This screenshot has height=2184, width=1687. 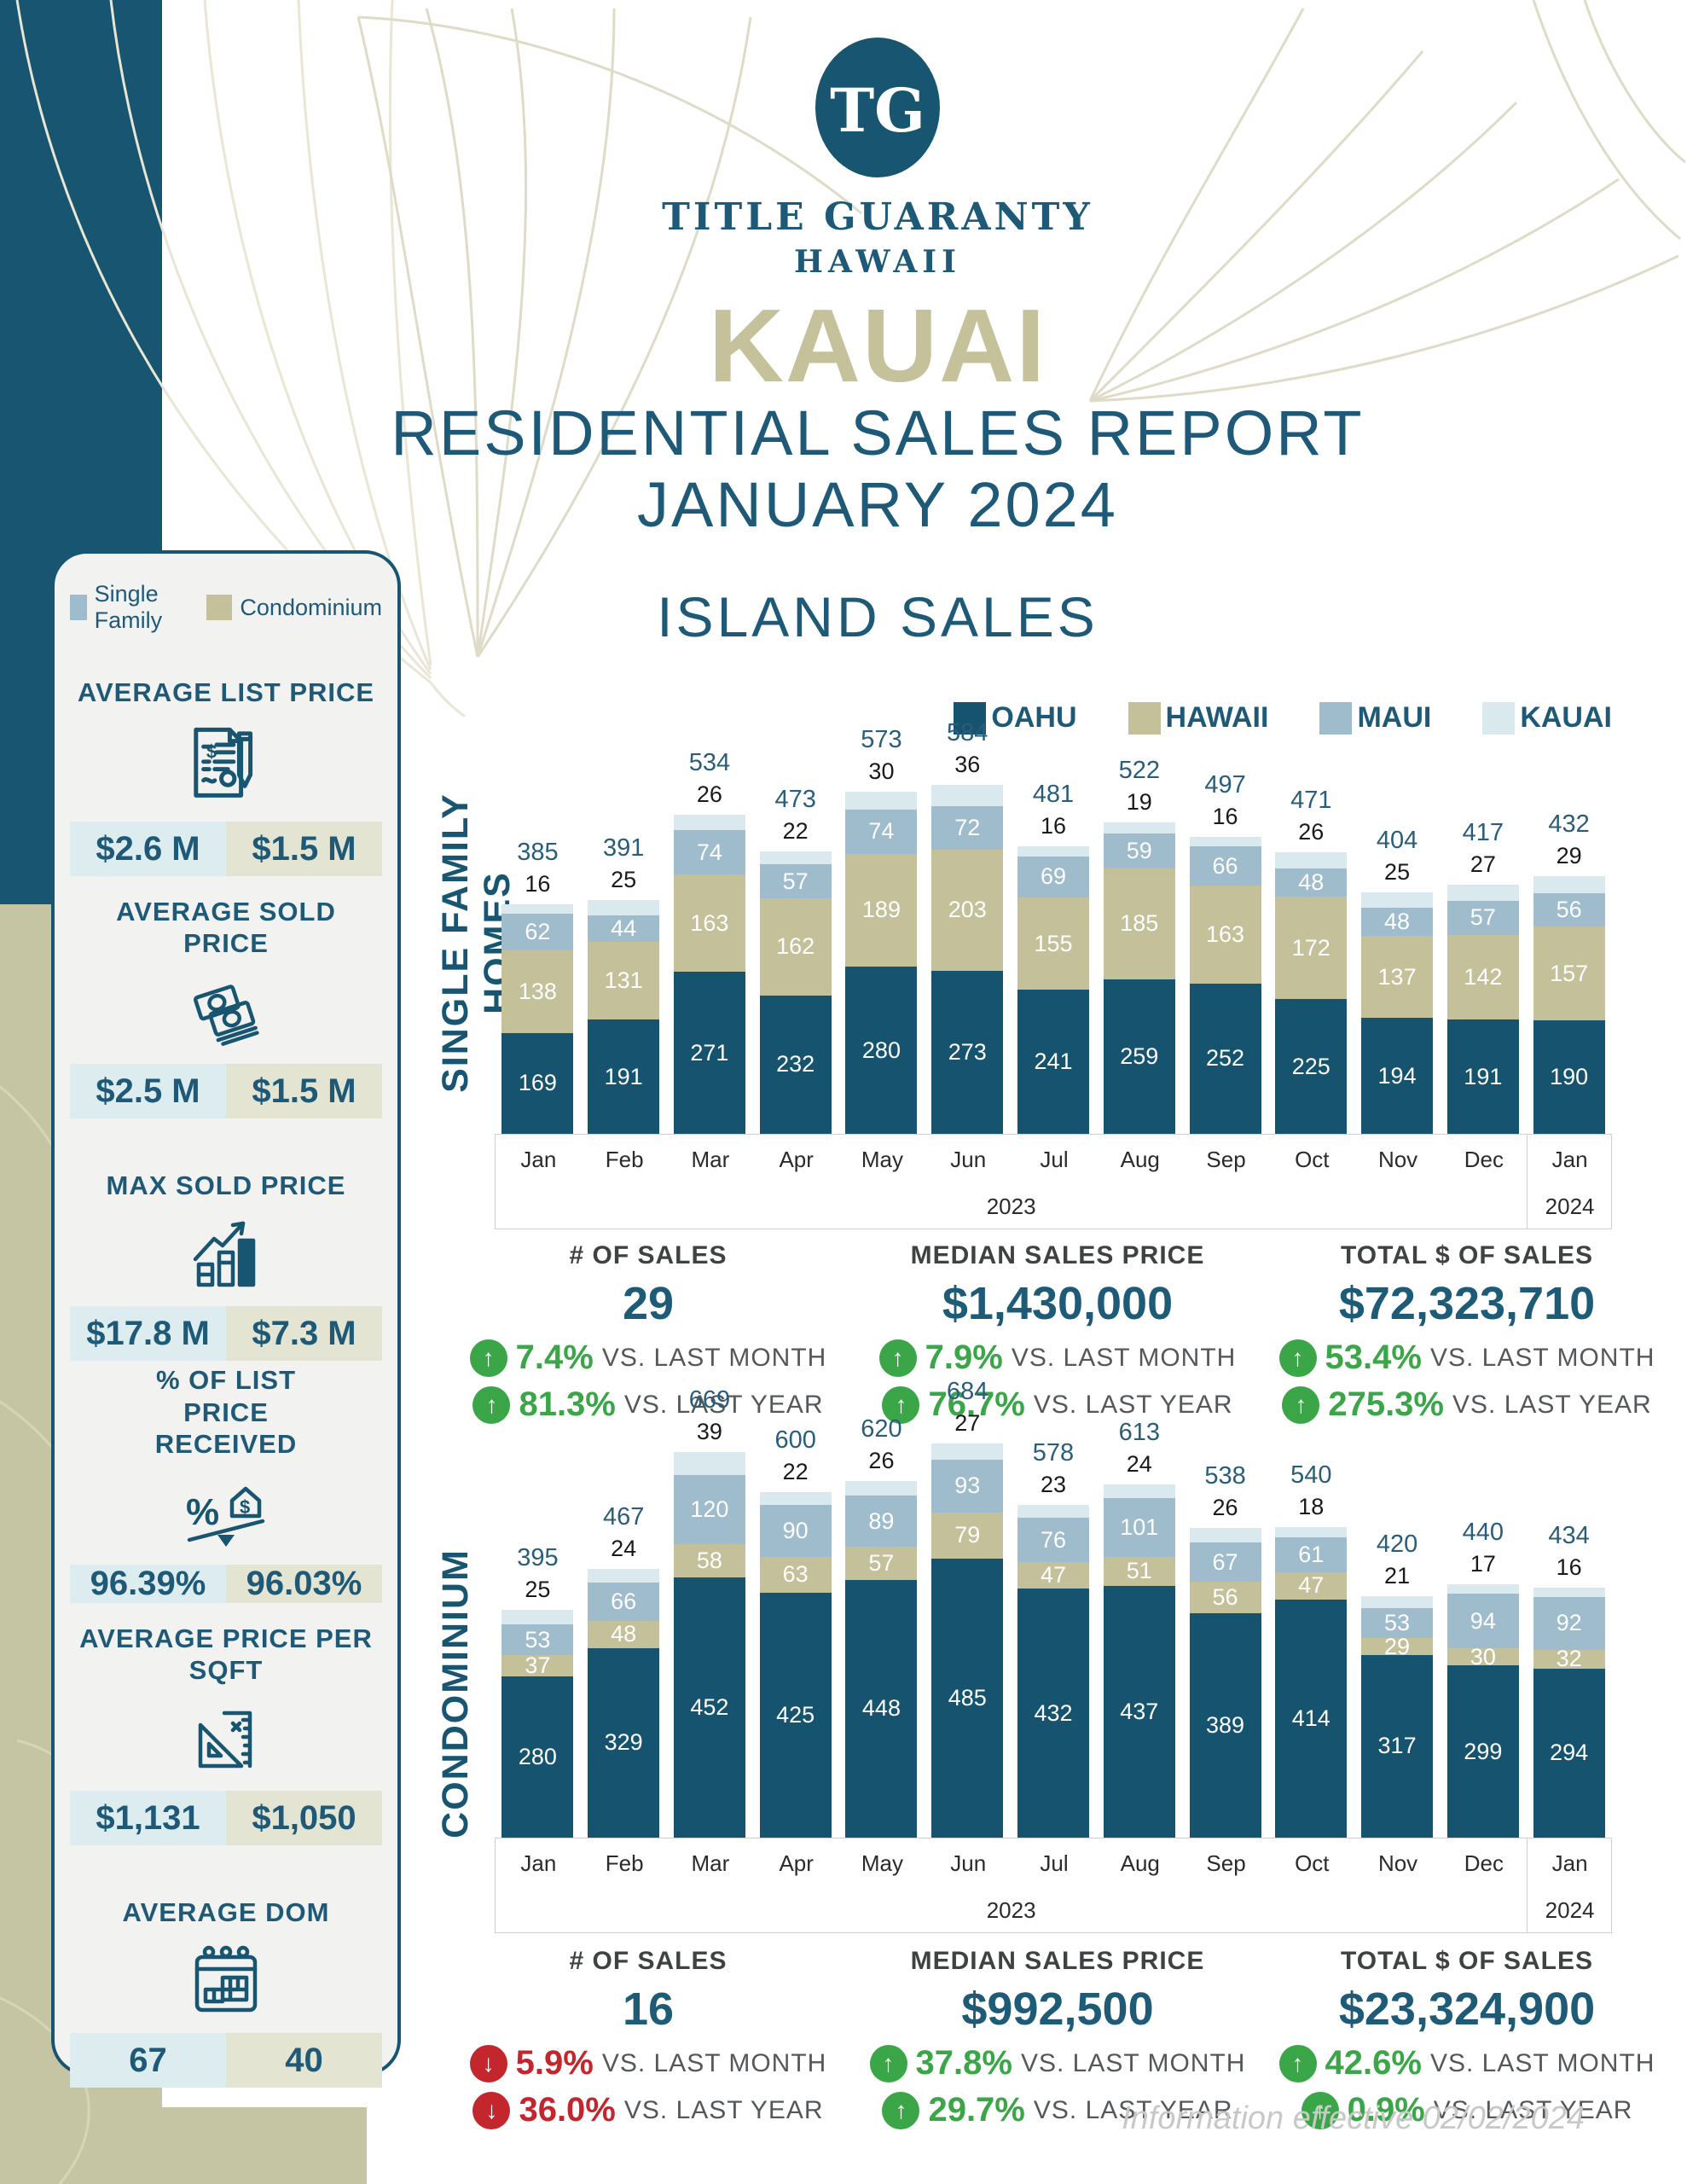 What do you see at coordinates (1053, 877) in the screenshot?
I see `bar-segment-maui: 69` at bounding box center [1053, 877].